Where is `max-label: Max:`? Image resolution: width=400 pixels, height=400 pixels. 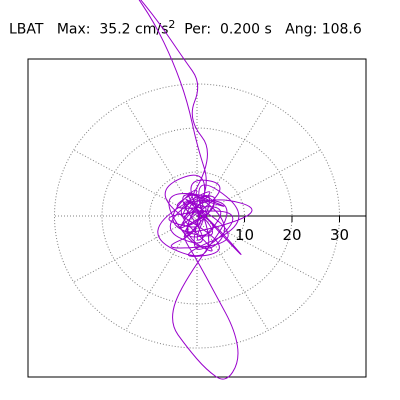 max-label: Max: is located at coordinates (73, 29).